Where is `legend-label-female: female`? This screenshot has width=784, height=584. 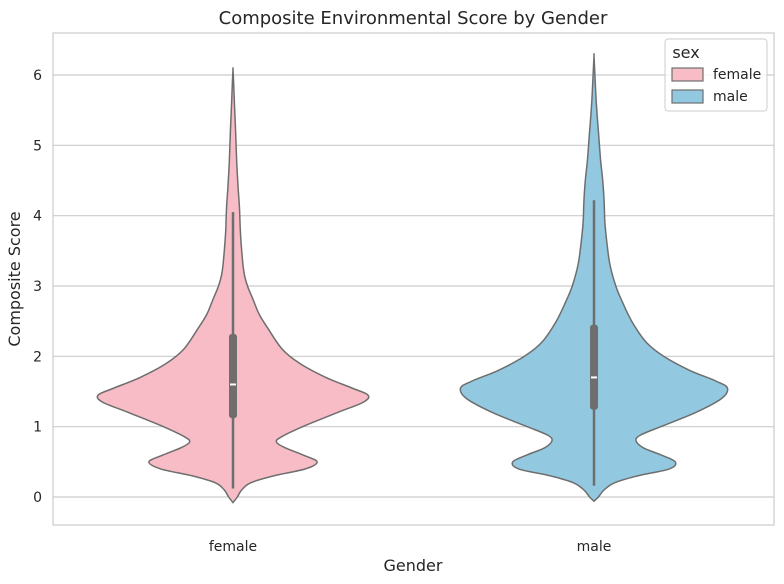
legend-label-female: female is located at coordinates (737, 75).